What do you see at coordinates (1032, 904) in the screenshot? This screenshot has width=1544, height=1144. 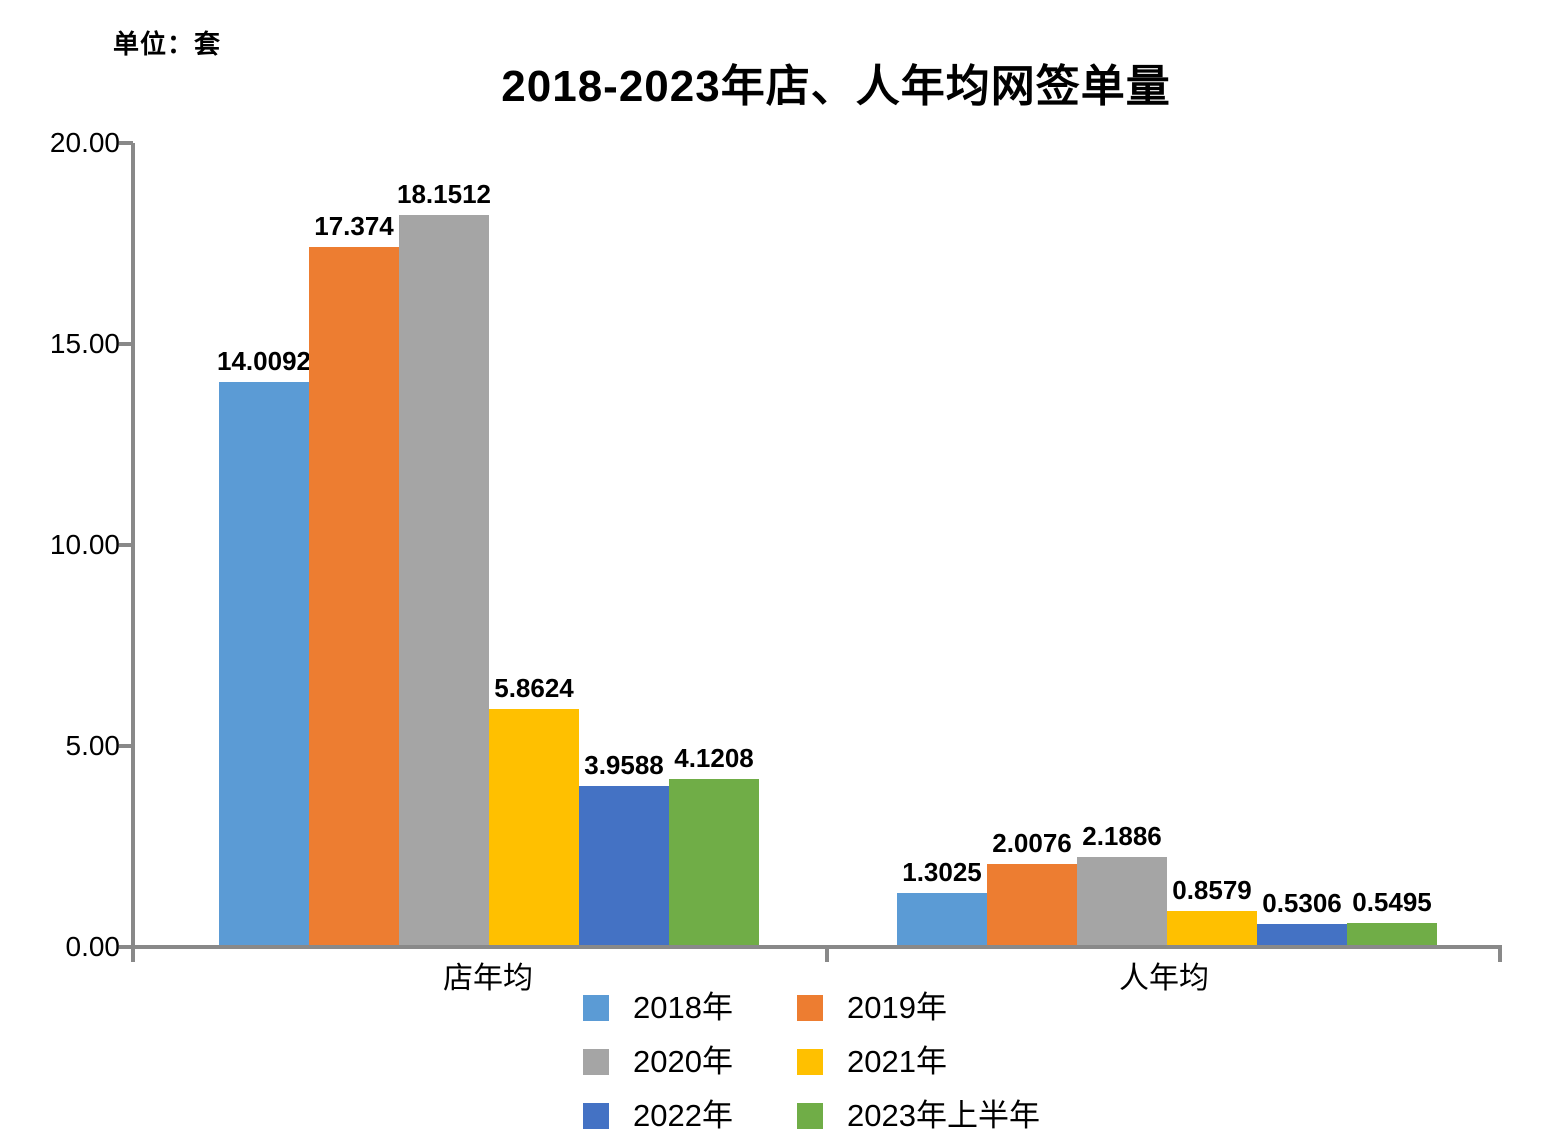 I see `bar-2019年-人年均` at bounding box center [1032, 904].